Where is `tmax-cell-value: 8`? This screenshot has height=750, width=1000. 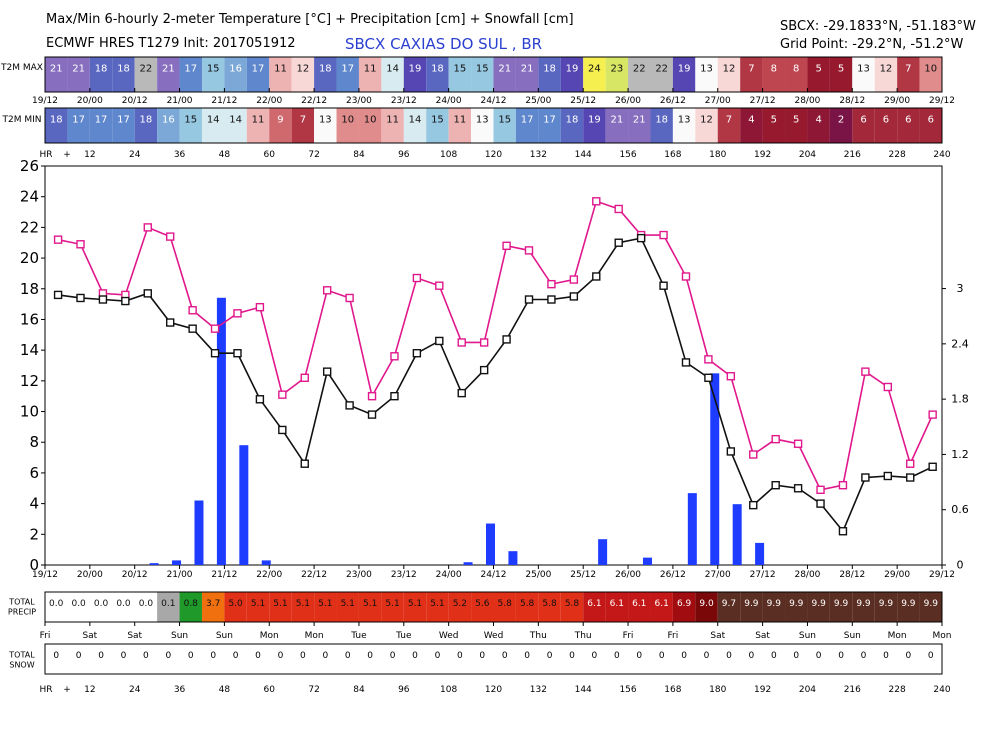
tmax-cell-value: 8 is located at coordinates (796, 69).